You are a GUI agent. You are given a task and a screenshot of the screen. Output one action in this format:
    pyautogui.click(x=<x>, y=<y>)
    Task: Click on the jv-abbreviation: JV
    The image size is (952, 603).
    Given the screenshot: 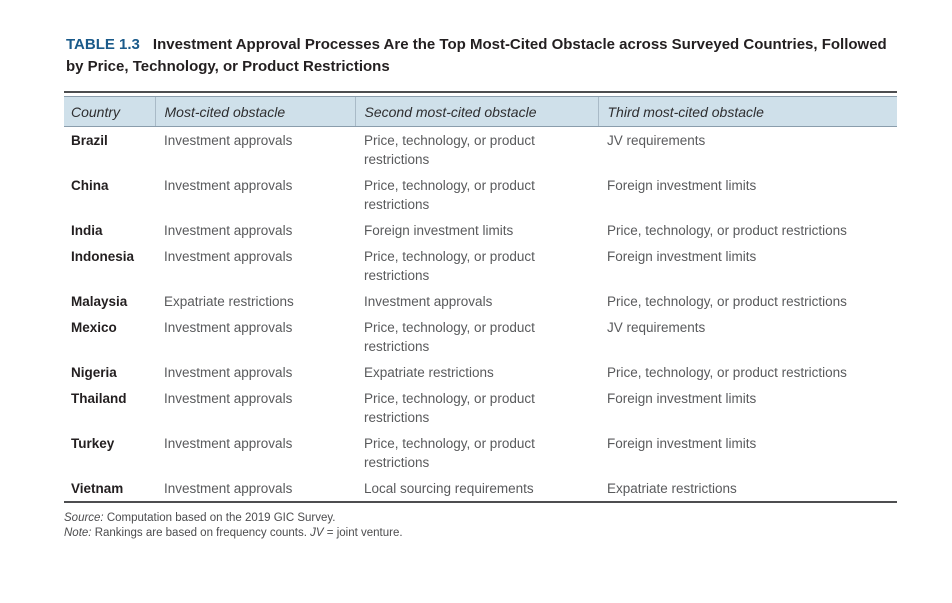 What is the action you would take?
    pyautogui.click(x=317, y=533)
    